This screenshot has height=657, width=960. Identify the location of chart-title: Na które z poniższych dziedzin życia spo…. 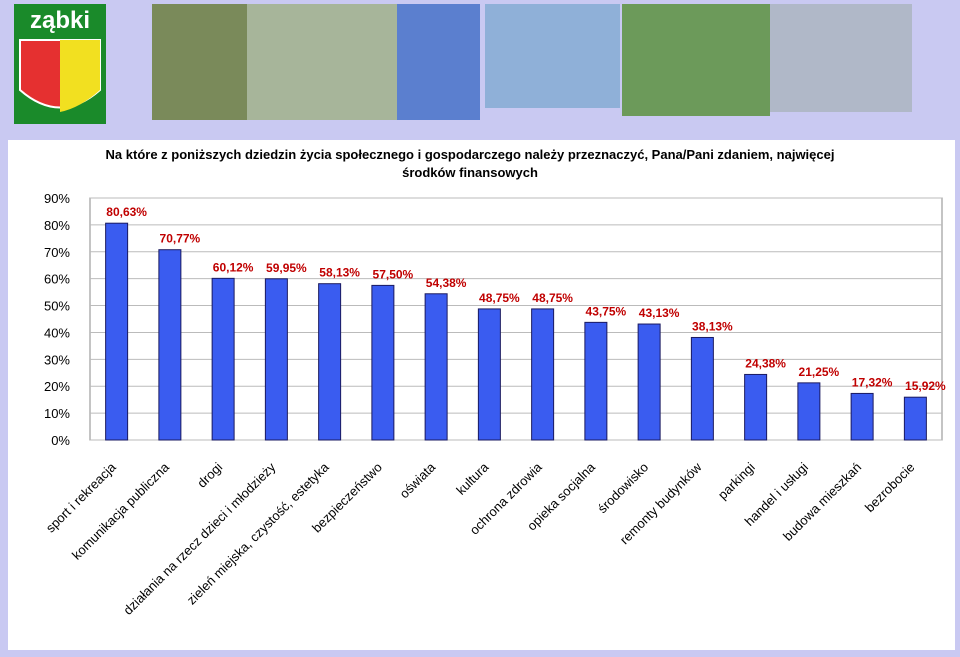
(470, 163).